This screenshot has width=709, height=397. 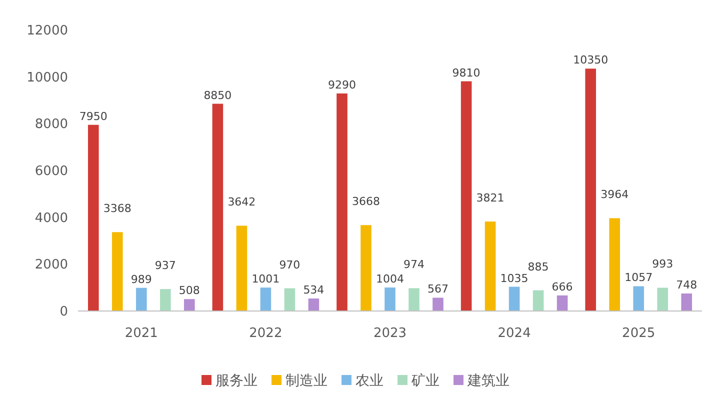 I want to click on legend-label: 制造业, so click(x=307, y=380).